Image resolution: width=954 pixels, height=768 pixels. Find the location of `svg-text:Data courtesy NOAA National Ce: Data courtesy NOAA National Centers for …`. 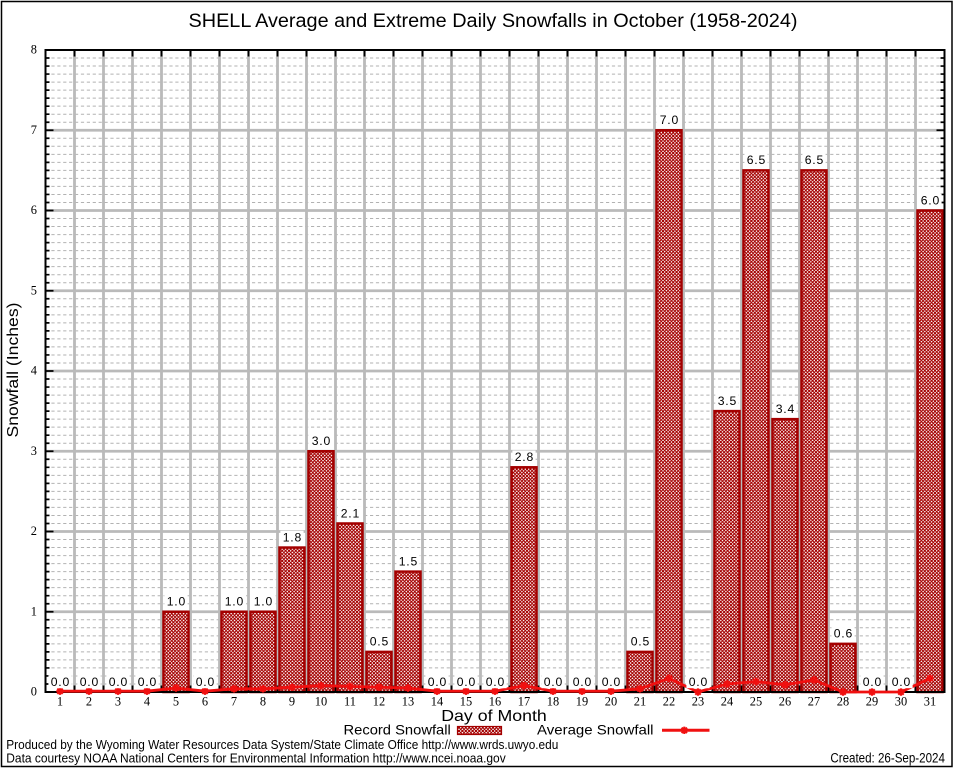

svg-text:Data courtesy NOAA National Ce: Data courtesy NOAA National Centers for … is located at coordinates (256, 758).